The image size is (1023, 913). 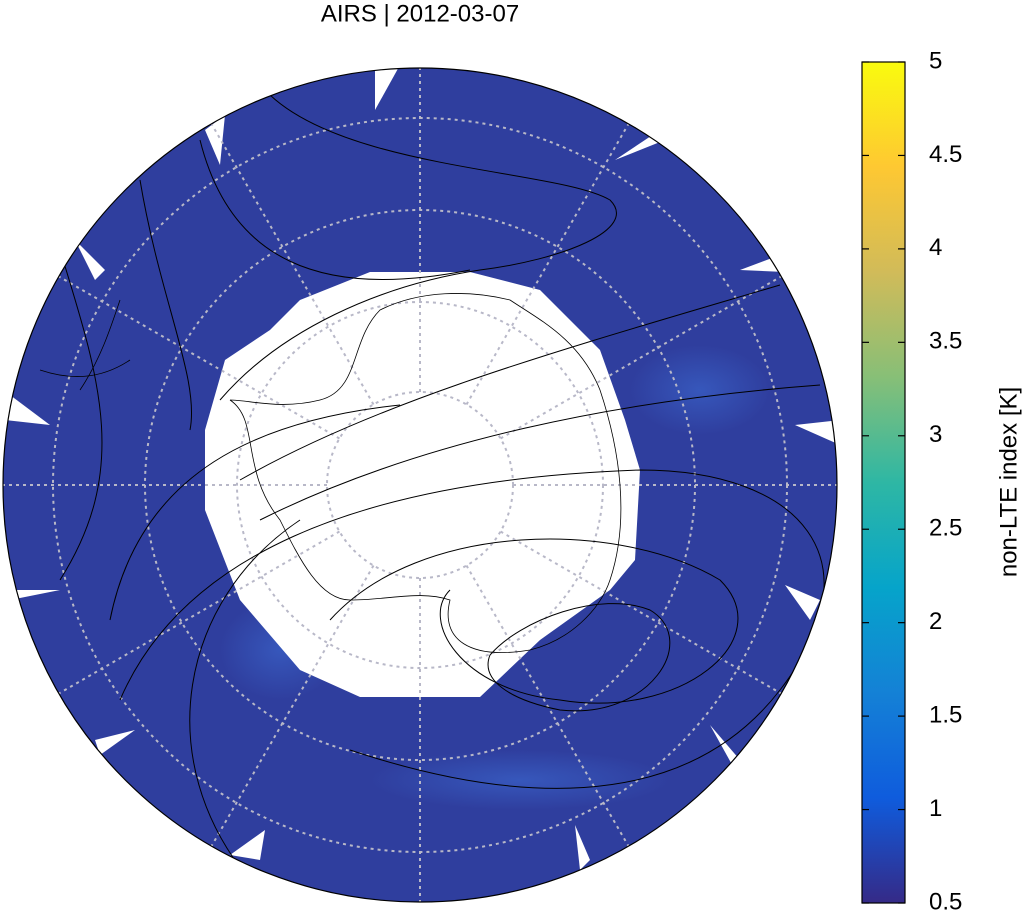 What do you see at coordinates (935, 247) in the screenshot?
I see `colorbar-tick-label: 4` at bounding box center [935, 247].